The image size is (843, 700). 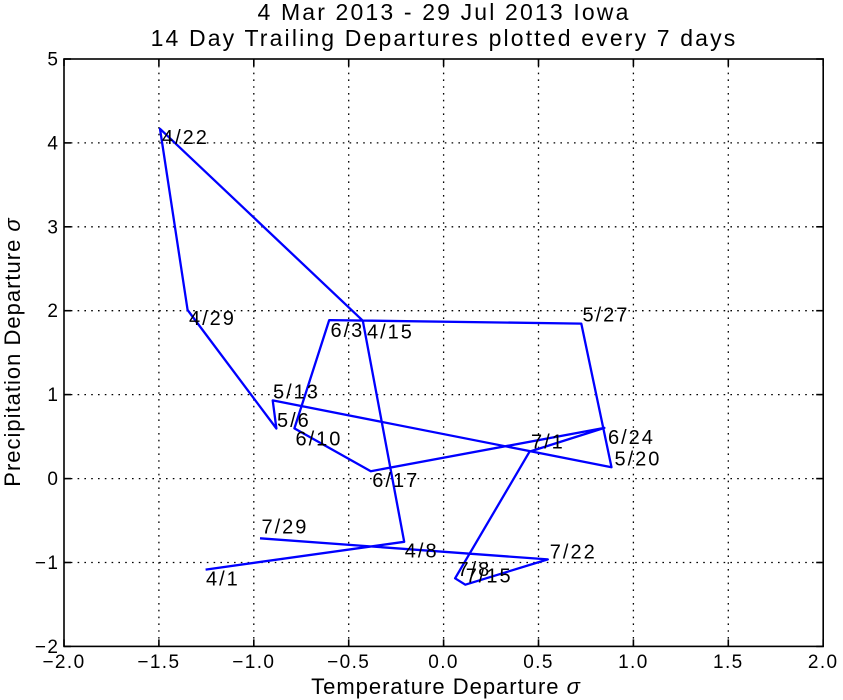 What do you see at coordinates (422, 551) in the screenshot?
I see `svg-text: 4/8` at bounding box center [422, 551].